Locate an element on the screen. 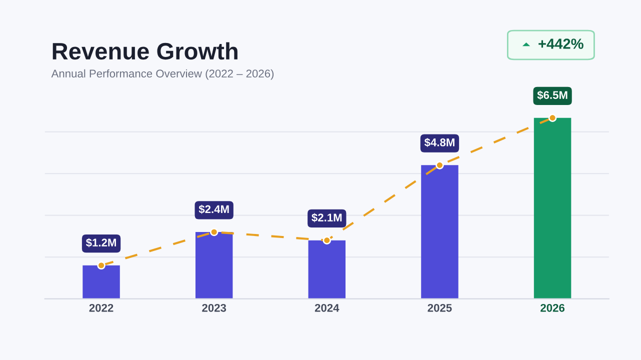 The width and height of the screenshot is (641, 360). x-tick-label: 2024 is located at coordinates (327, 308).